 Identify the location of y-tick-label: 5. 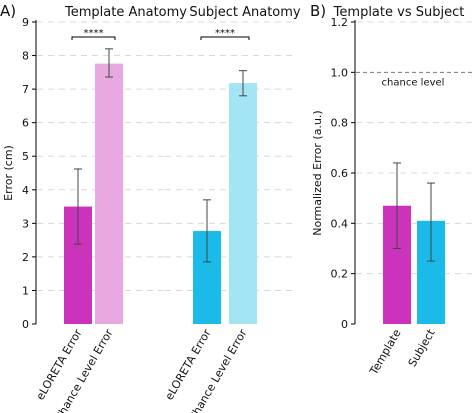
(25, 156).